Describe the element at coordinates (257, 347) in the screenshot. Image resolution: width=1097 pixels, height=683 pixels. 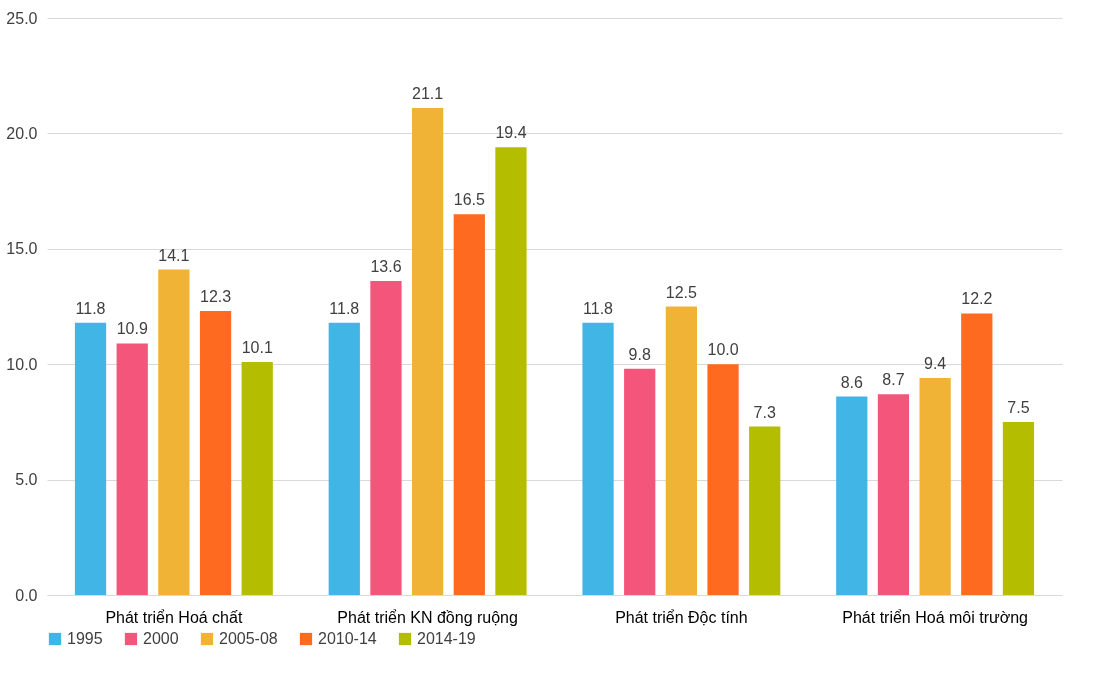
I see `data-label: 10.1` at that location.